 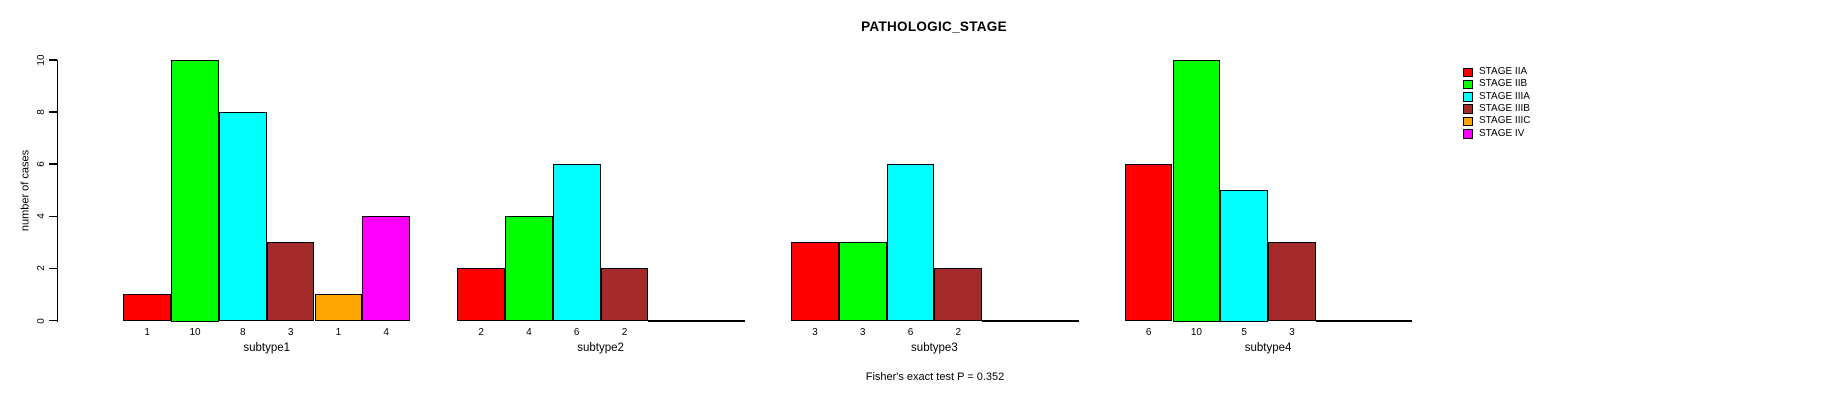 What do you see at coordinates (1196, 191) in the screenshot?
I see `bar-subtype4-stage-iib` at bounding box center [1196, 191].